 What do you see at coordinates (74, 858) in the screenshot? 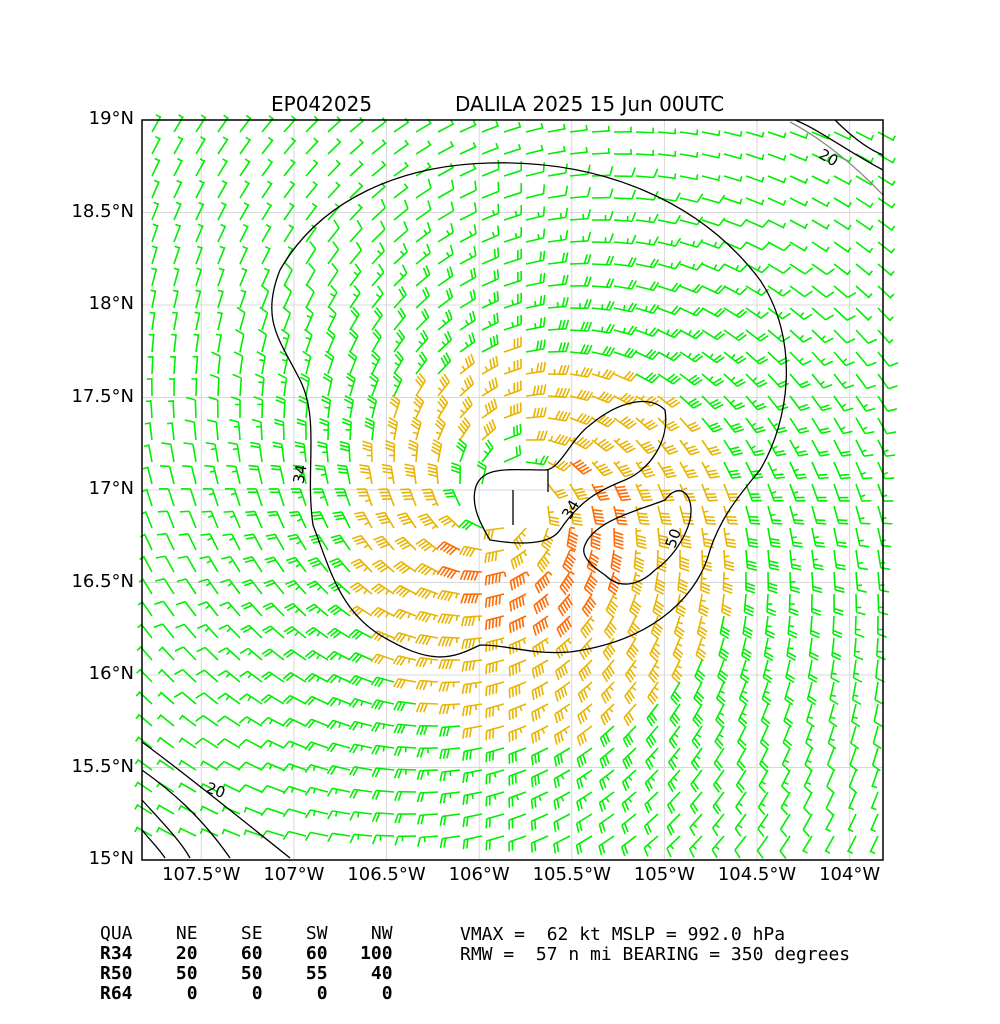
I see `latitude-label: 15°N` at bounding box center [74, 858].